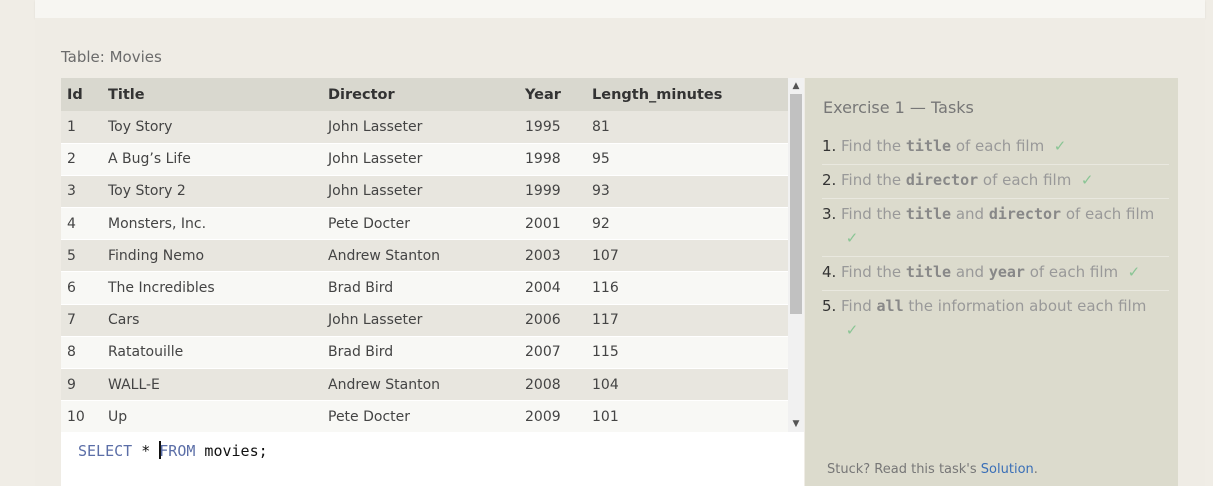 The width and height of the screenshot is (1213, 486). What do you see at coordinates (1007, 469) in the screenshot?
I see `solution-link: Solution` at bounding box center [1007, 469].